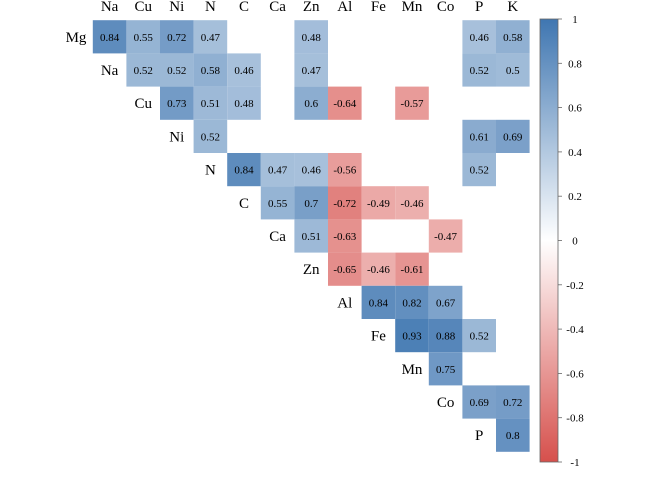 This screenshot has height=480, width=672. I want to click on column-label: Na, so click(110, 7).